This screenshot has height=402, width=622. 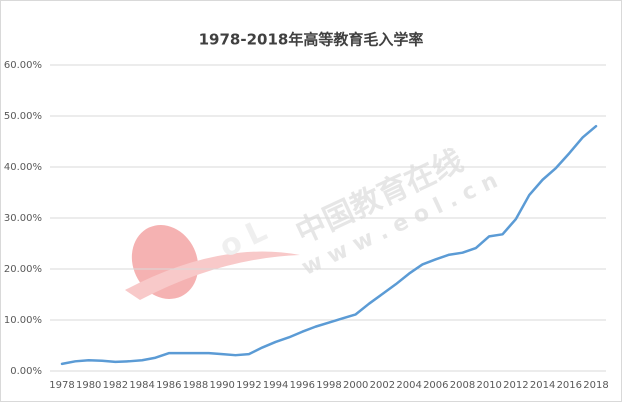 I want to click on x-tick-label: 1978, so click(x=61, y=385).